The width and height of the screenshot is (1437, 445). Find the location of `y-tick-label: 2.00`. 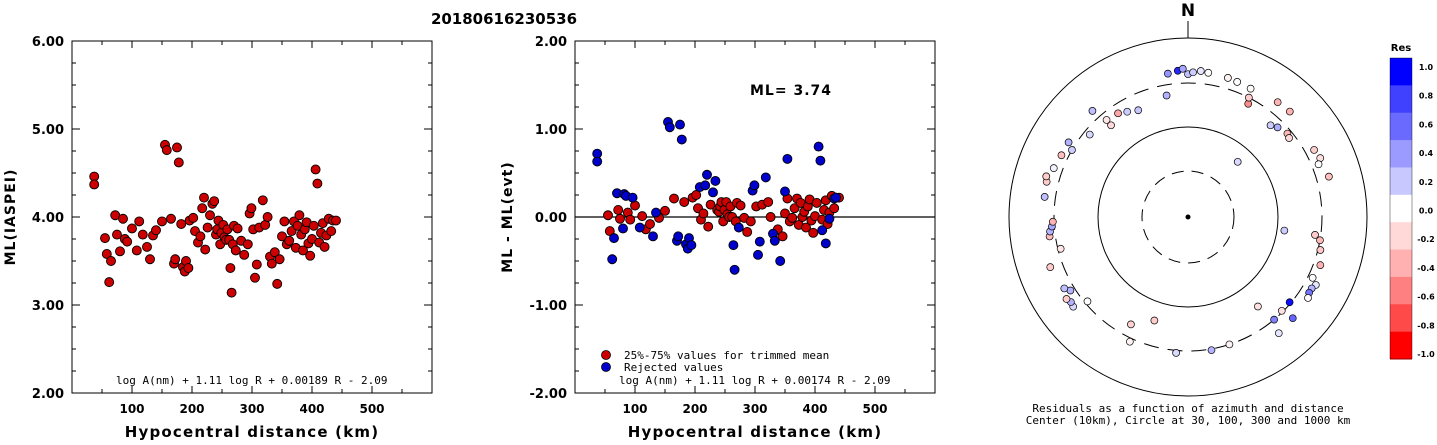

y-tick-label: 2.00 is located at coordinates (551, 42).